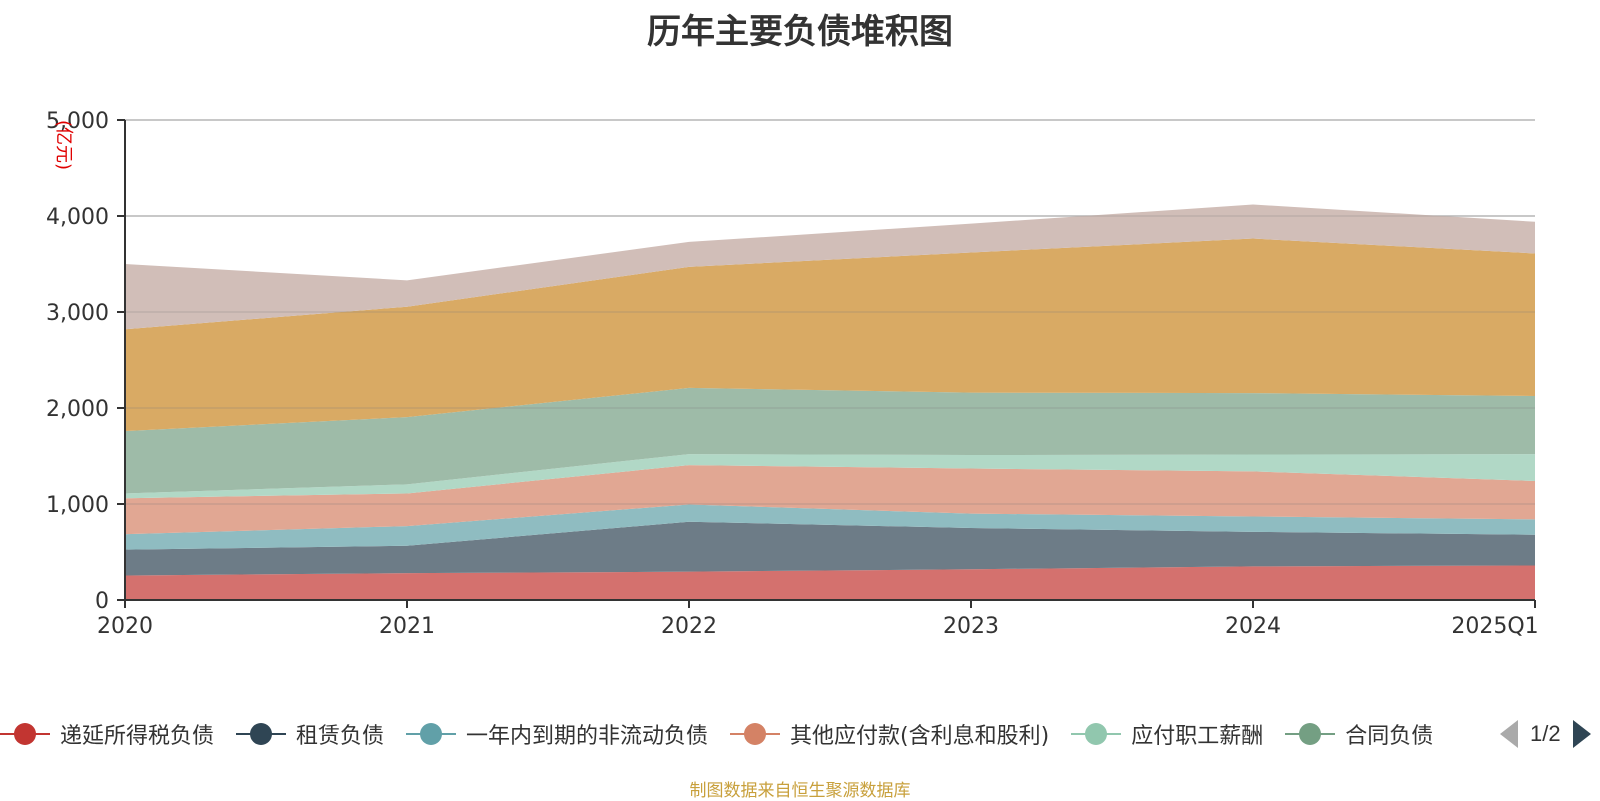 Image resolution: width=1600 pixels, height=801 pixels. I want to click on x-tick-label: 2024, so click(1253, 626).